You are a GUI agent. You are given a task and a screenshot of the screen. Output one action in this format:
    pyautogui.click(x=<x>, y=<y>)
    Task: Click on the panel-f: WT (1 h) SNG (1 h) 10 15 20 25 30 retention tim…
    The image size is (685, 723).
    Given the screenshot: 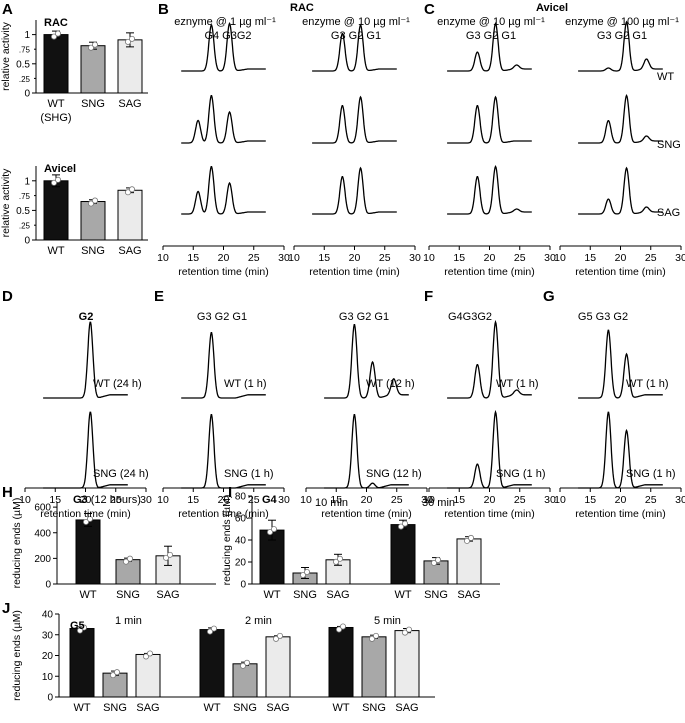 What is the action you would take?
    pyautogui.click(x=489, y=419)
    